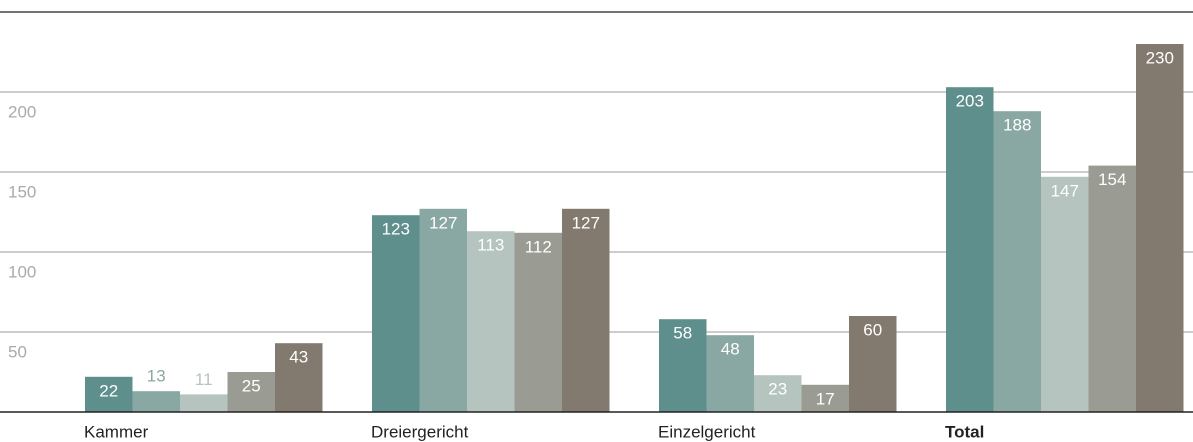 This screenshot has width=1193, height=442. What do you see at coordinates (108, 390) in the screenshot?
I see `value-label: 22` at bounding box center [108, 390].